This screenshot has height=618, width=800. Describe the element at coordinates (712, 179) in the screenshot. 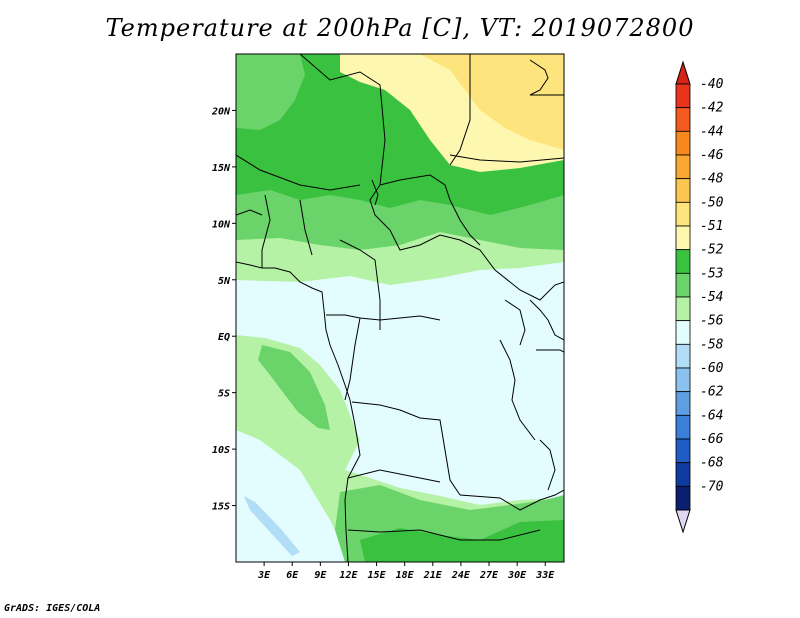

I see `colorbar-label: -48` at that location.